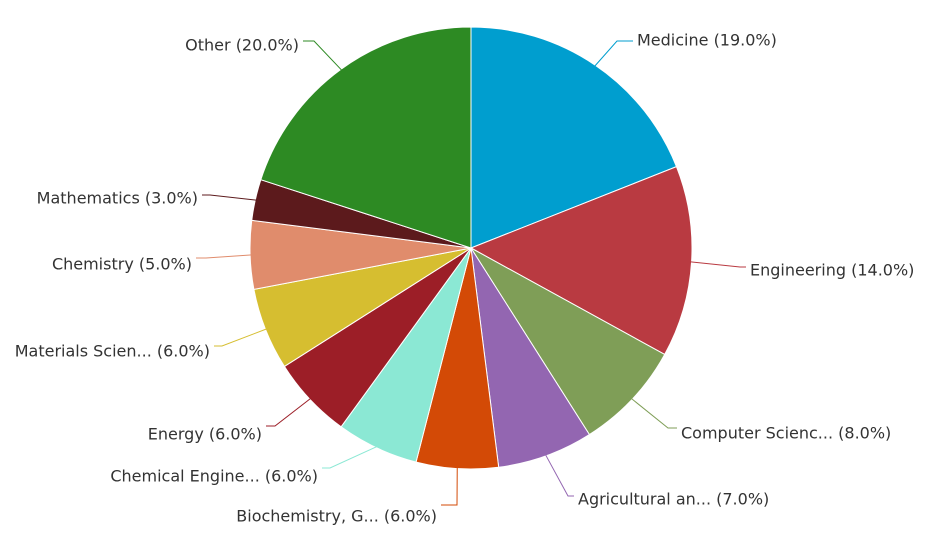 Image resolution: width=936 pixels, height=551 pixels. I want to click on slice-label: Medicine (19.0%), so click(707, 40).